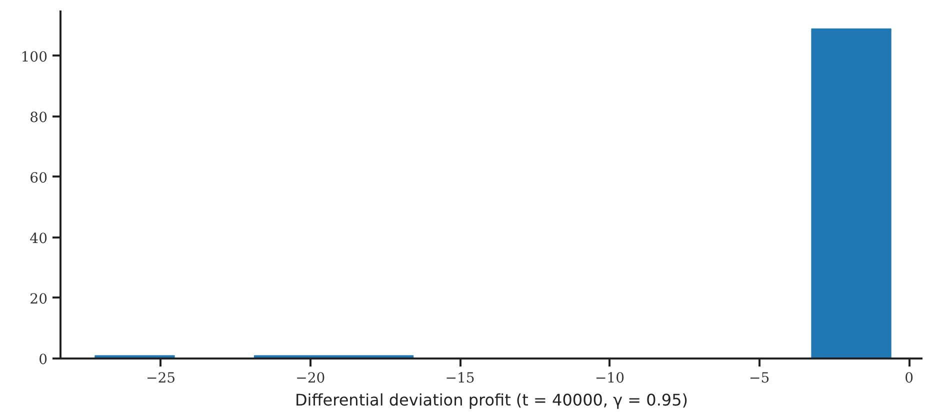 This screenshot has height=412, width=936. I want to click on y-tick-label: 60, so click(39, 178).